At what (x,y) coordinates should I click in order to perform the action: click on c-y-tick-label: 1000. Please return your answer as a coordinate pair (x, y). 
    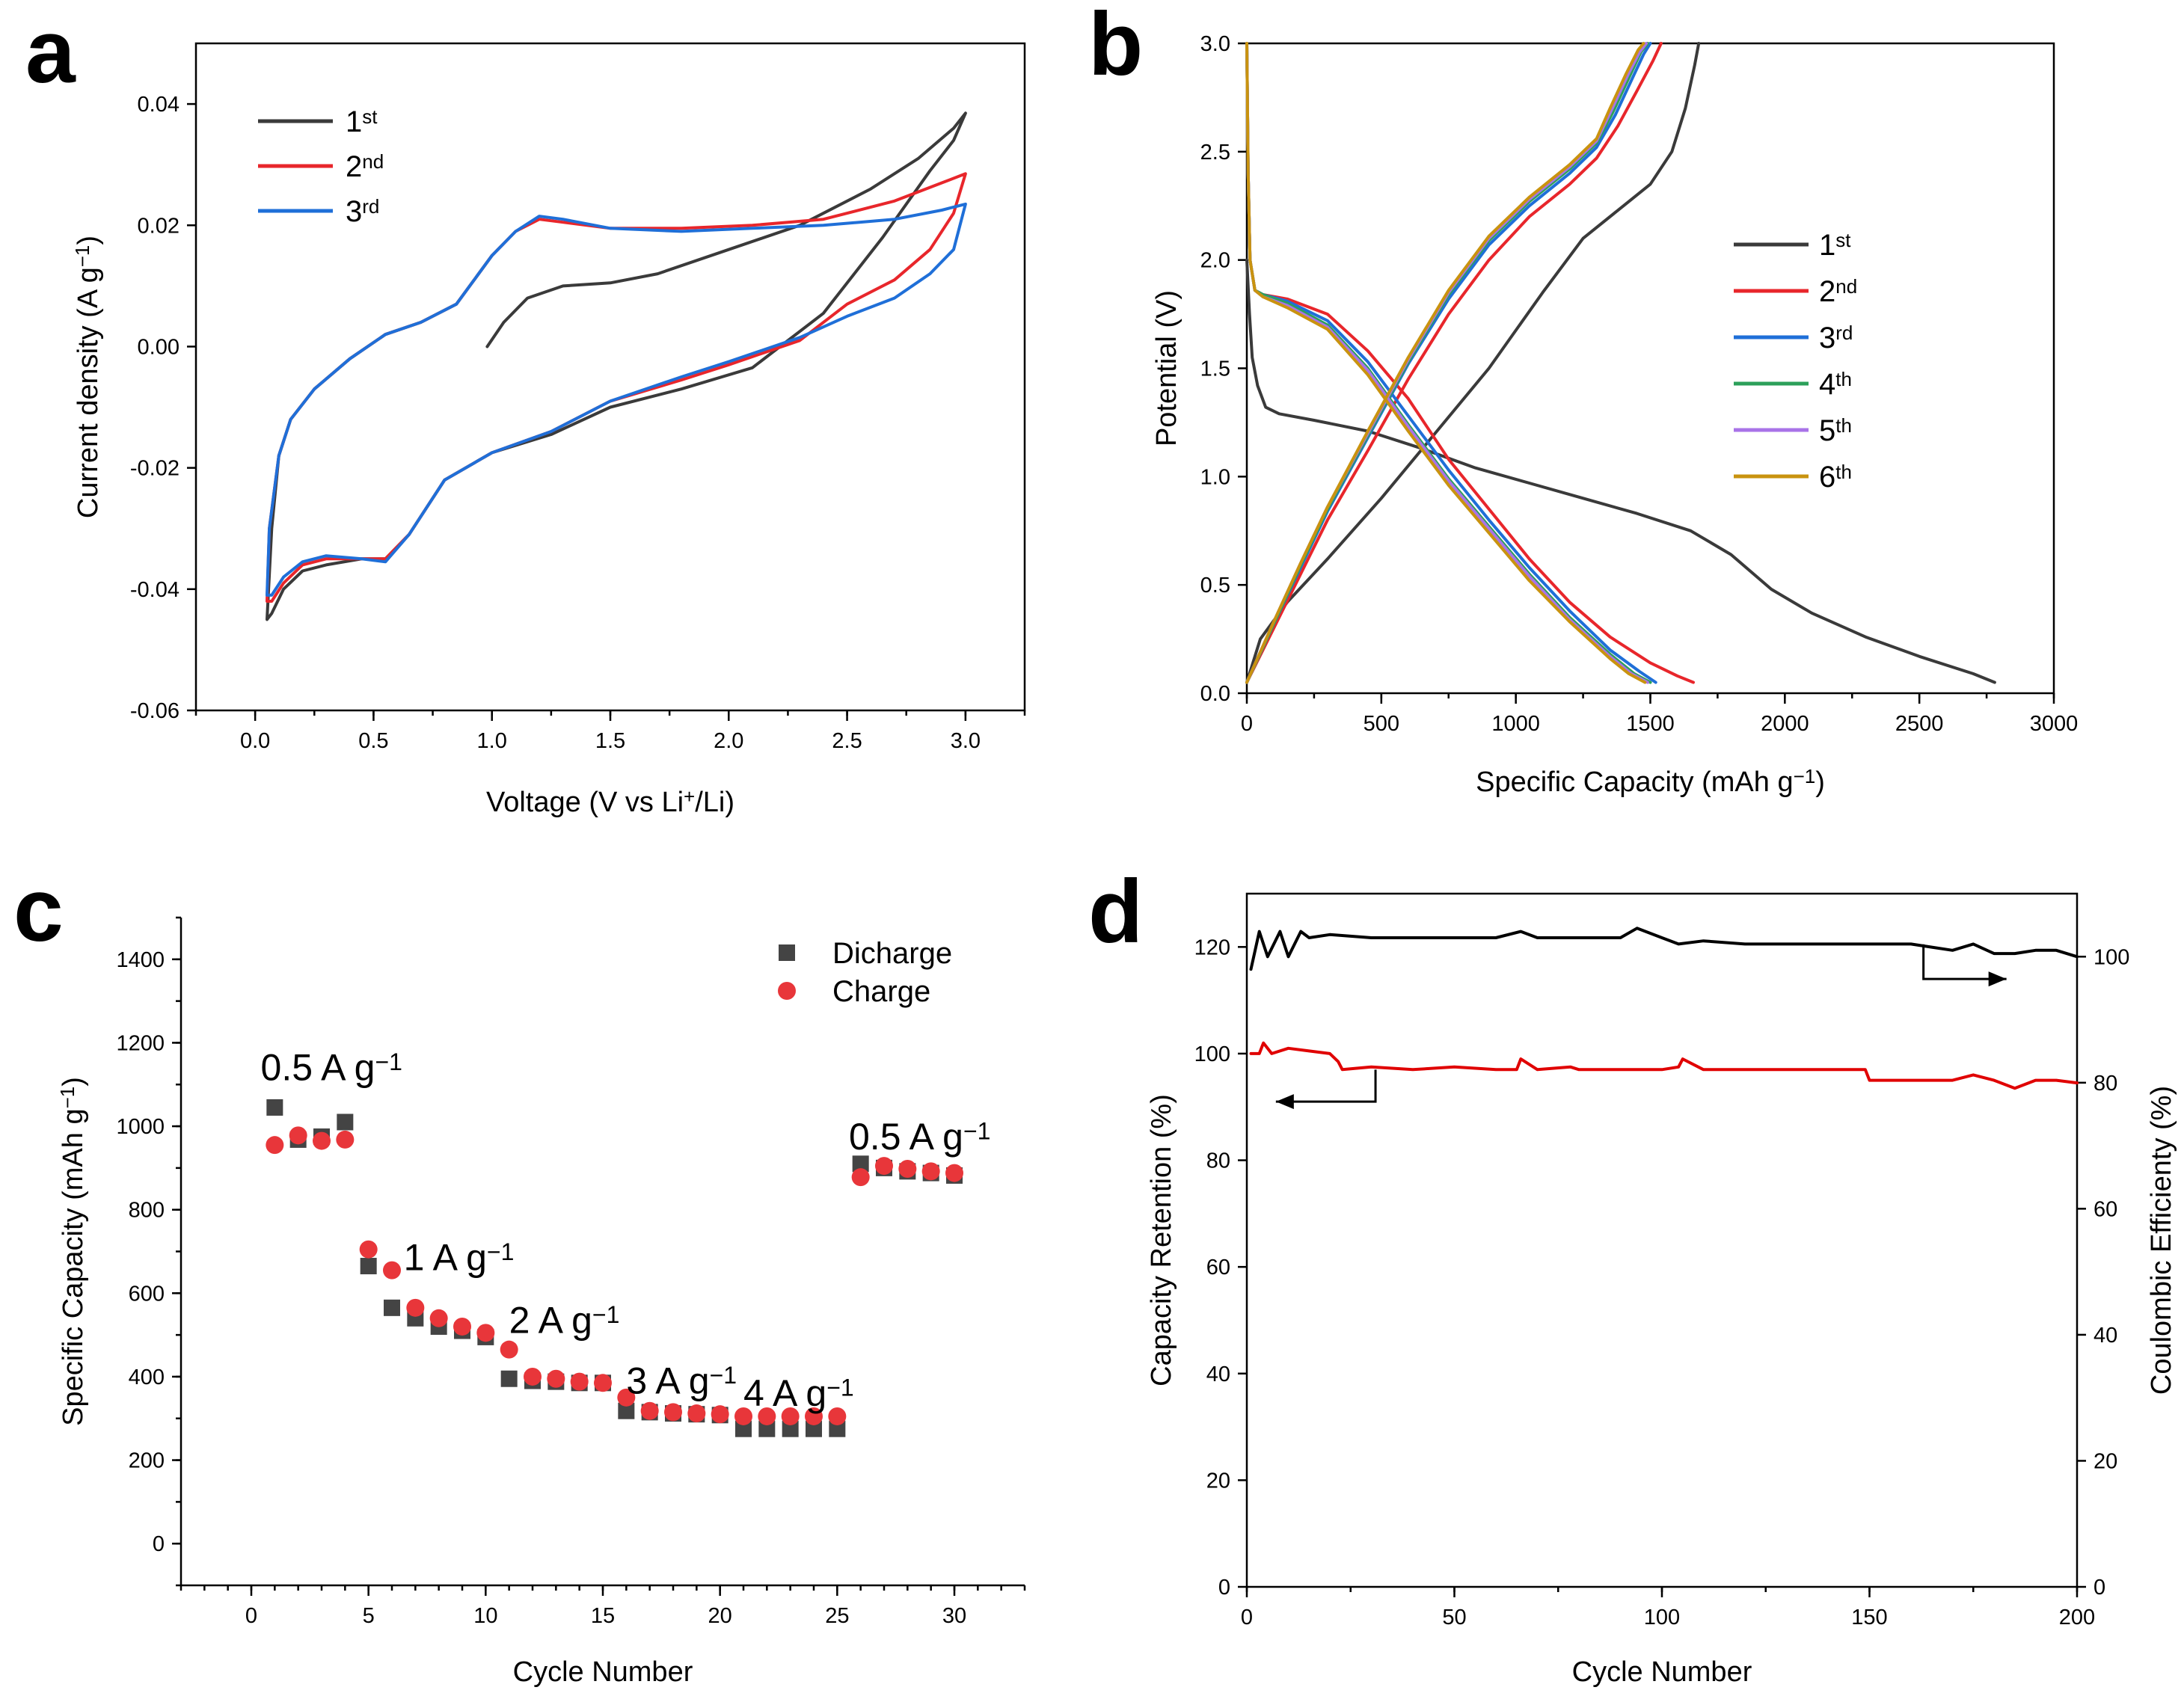
    Looking at the image, I should click on (140, 1127).